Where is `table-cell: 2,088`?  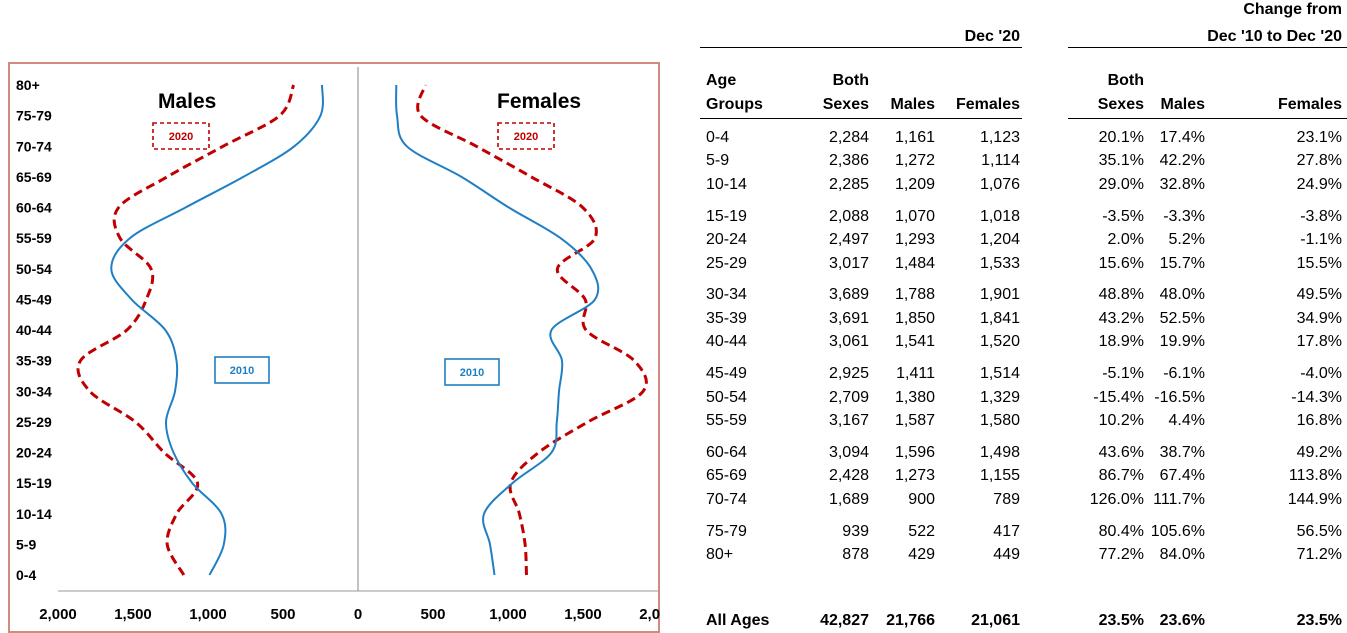
table-cell: 2,088 is located at coordinates (848, 216).